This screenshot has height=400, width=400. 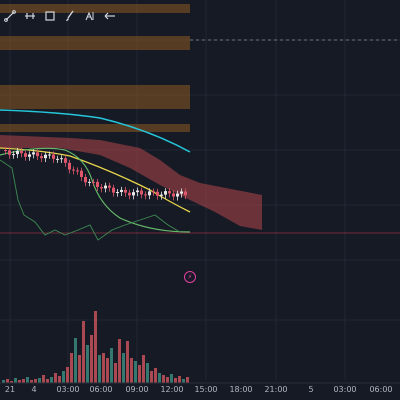 I want to click on volume-histogram, so click(x=95, y=347).